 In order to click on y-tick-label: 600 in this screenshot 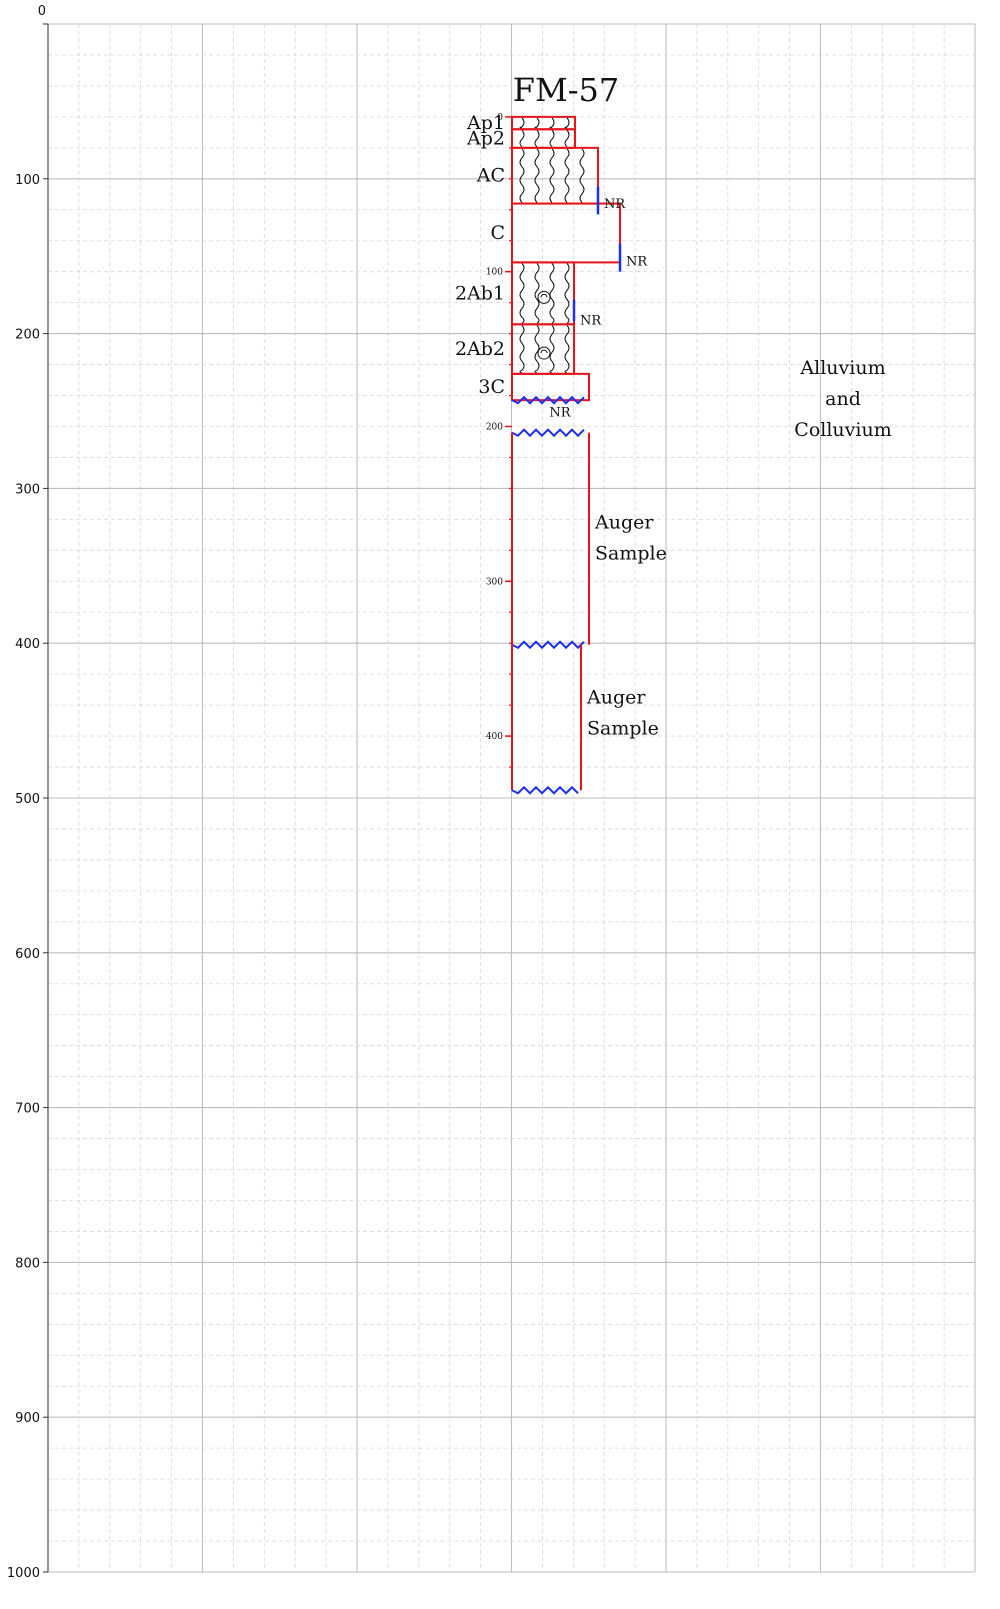, I will do `click(27, 954)`.